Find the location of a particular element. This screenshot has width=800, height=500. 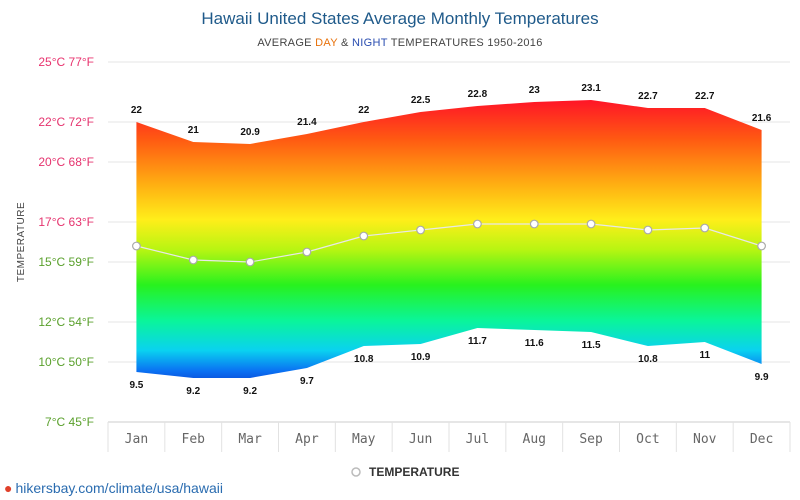

temperature-points is located at coordinates (449, 243).